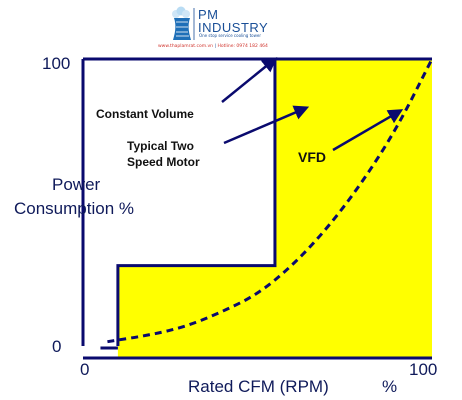  What do you see at coordinates (312, 104) in the screenshot?
I see `annotation-arrows-layer` at bounding box center [312, 104].